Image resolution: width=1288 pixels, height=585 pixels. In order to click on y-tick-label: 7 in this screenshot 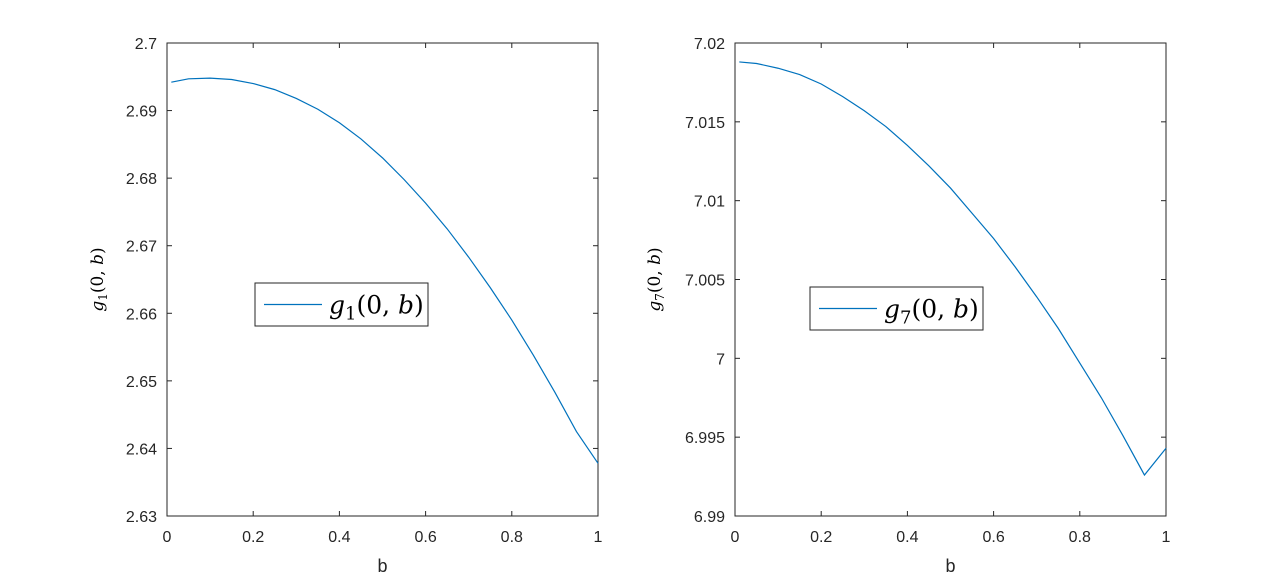, I will do `click(720, 359)`.